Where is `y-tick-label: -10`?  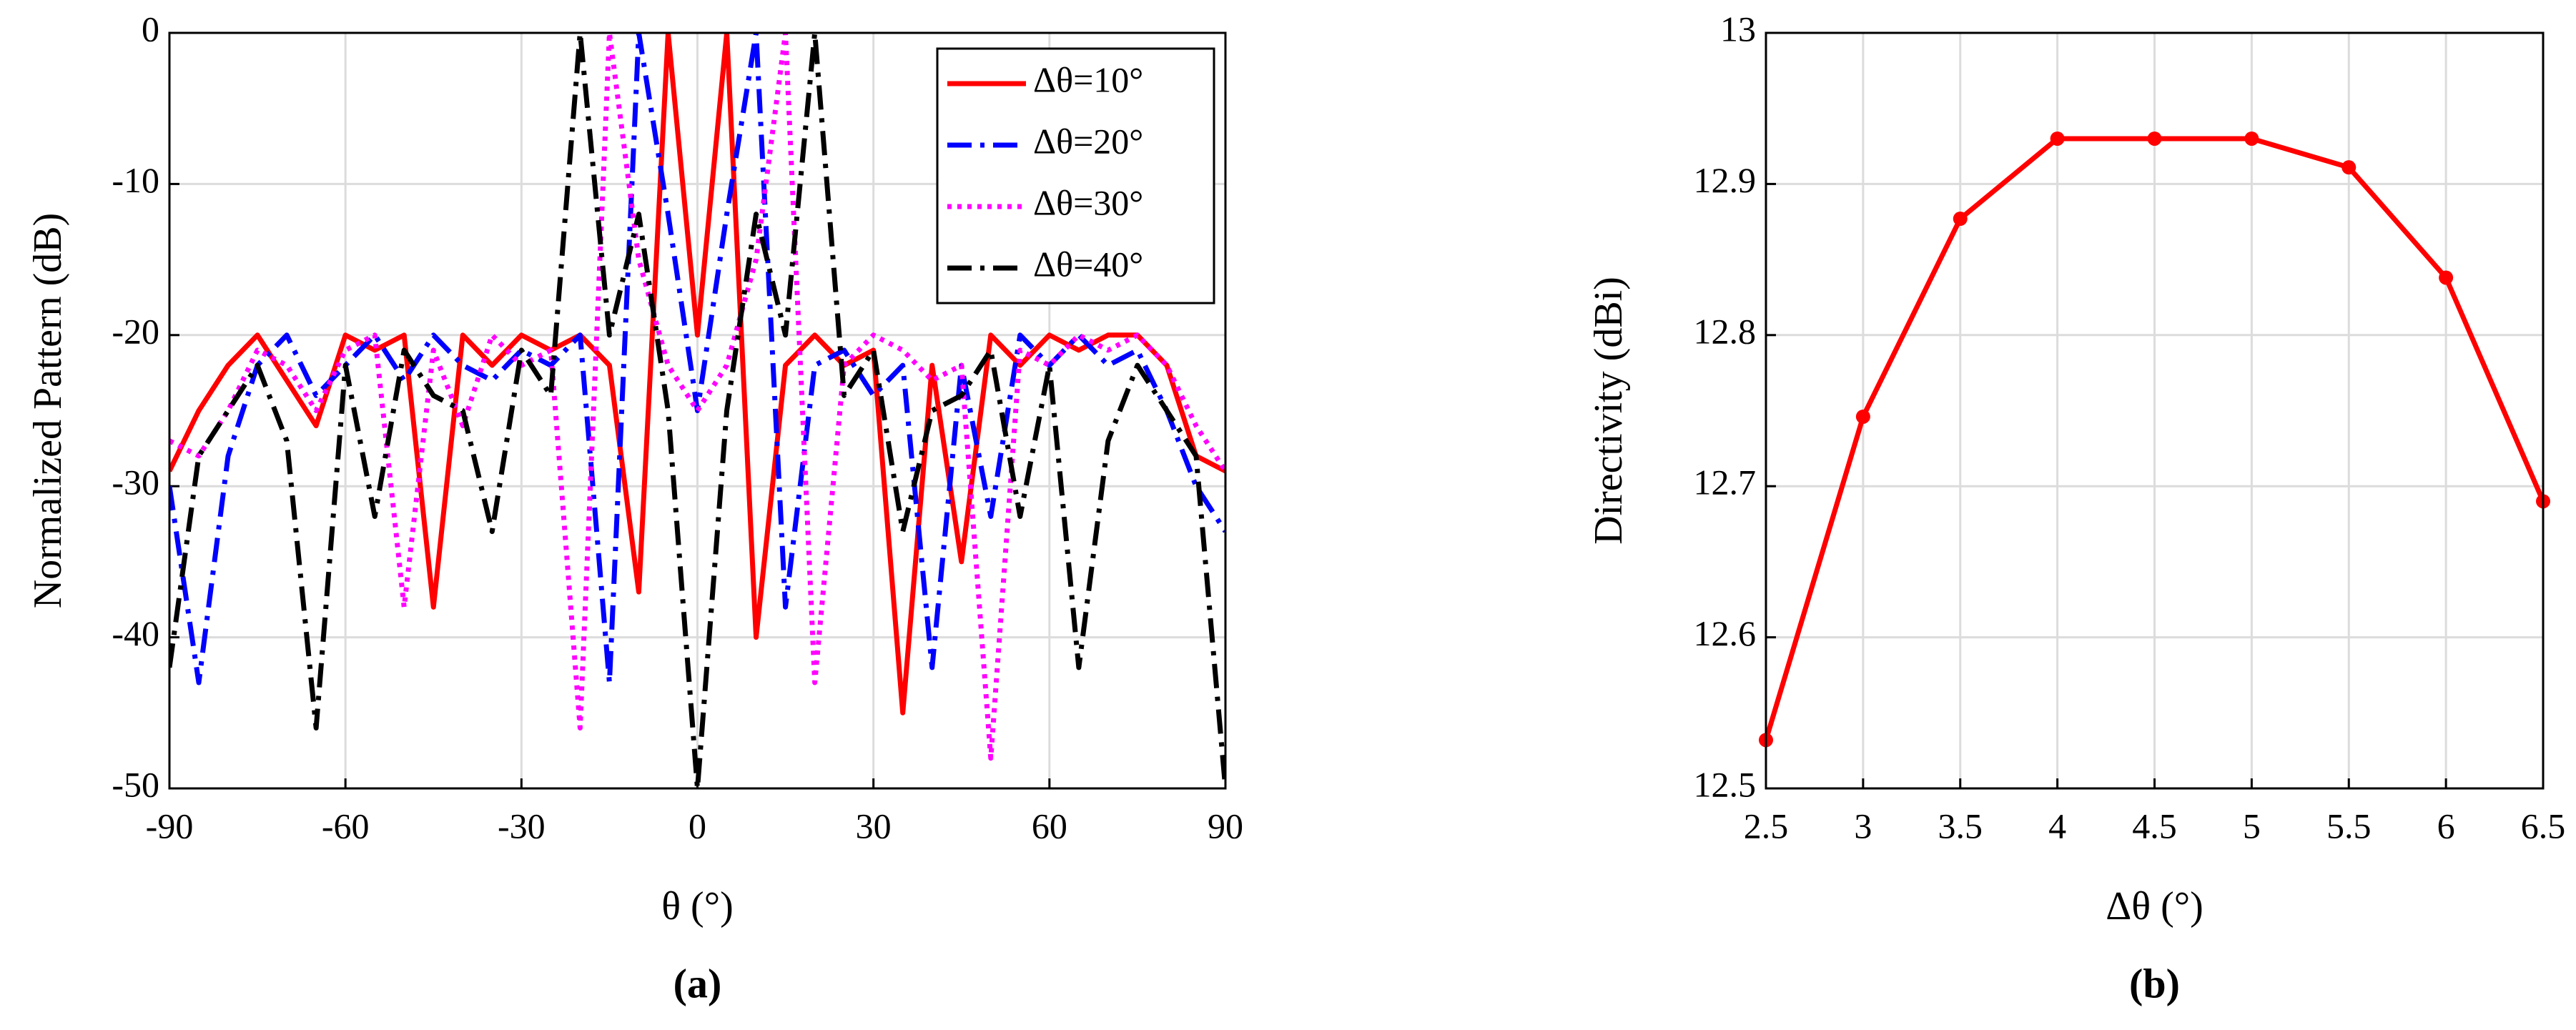
y-tick-label: -10 is located at coordinates (135, 180).